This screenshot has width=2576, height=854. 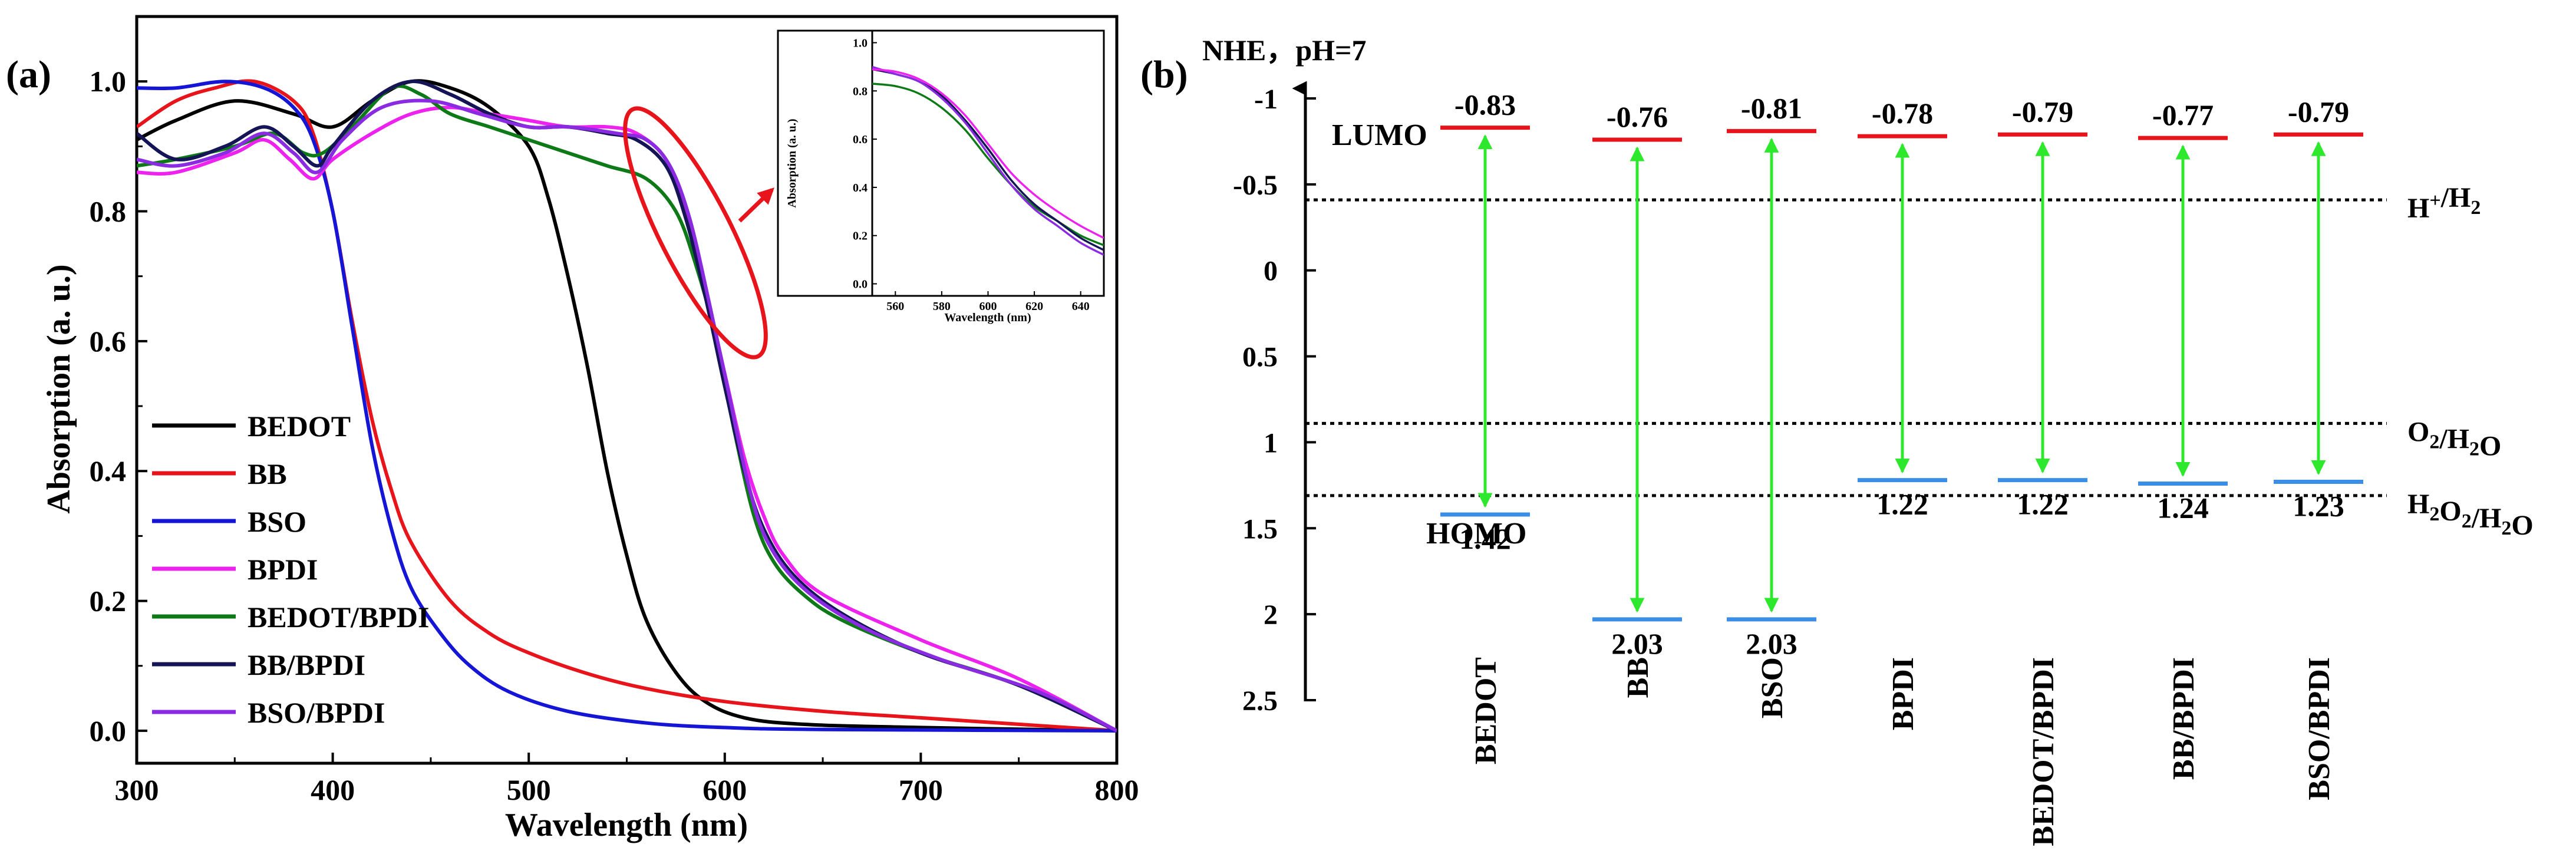 What do you see at coordinates (267, 473) in the screenshot?
I see `legend-label: BB` at bounding box center [267, 473].